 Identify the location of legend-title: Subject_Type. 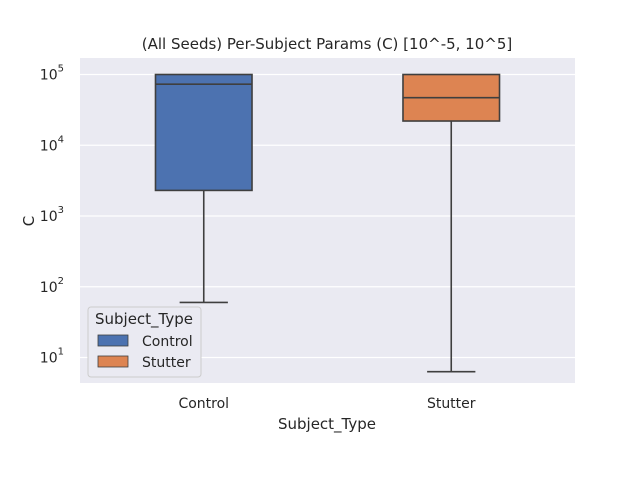
(144, 319).